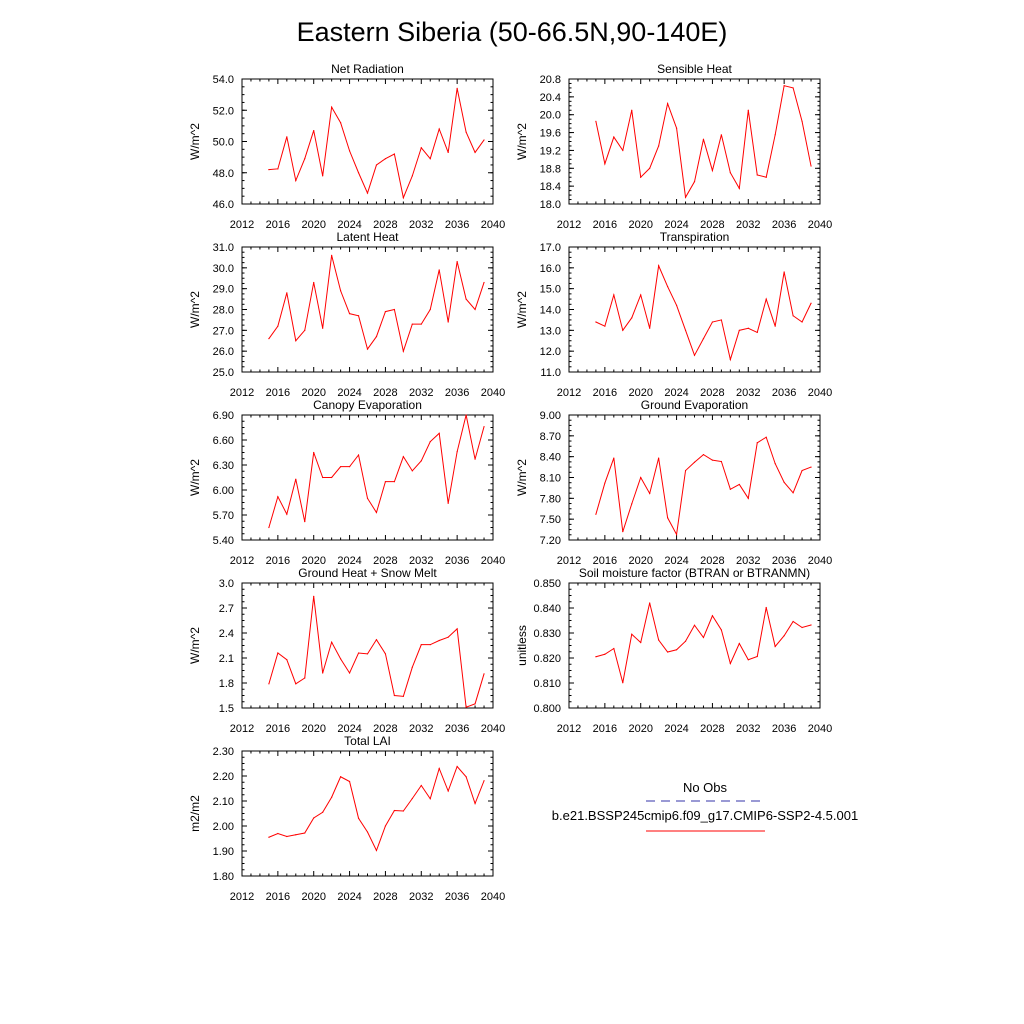  What do you see at coordinates (367, 69) in the screenshot?
I see `panel-title: Net Radiation` at bounding box center [367, 69].